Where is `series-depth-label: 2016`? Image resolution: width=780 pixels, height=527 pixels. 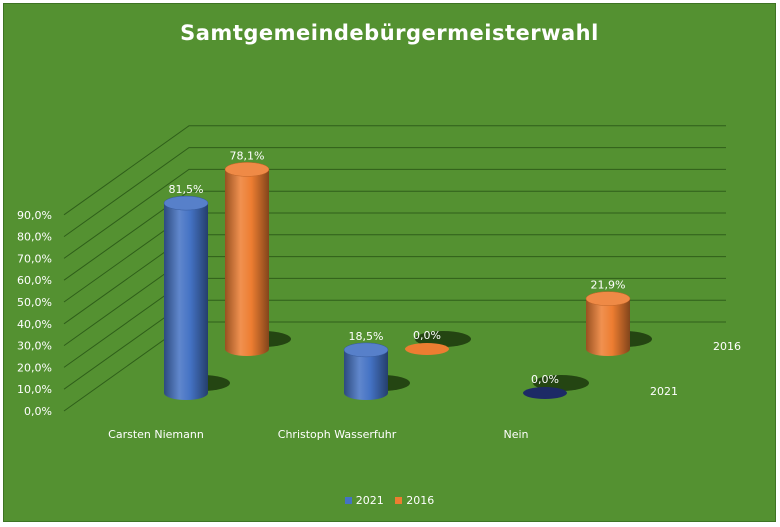
series-depth-label: 2016 is located at coordinates (727, 346).